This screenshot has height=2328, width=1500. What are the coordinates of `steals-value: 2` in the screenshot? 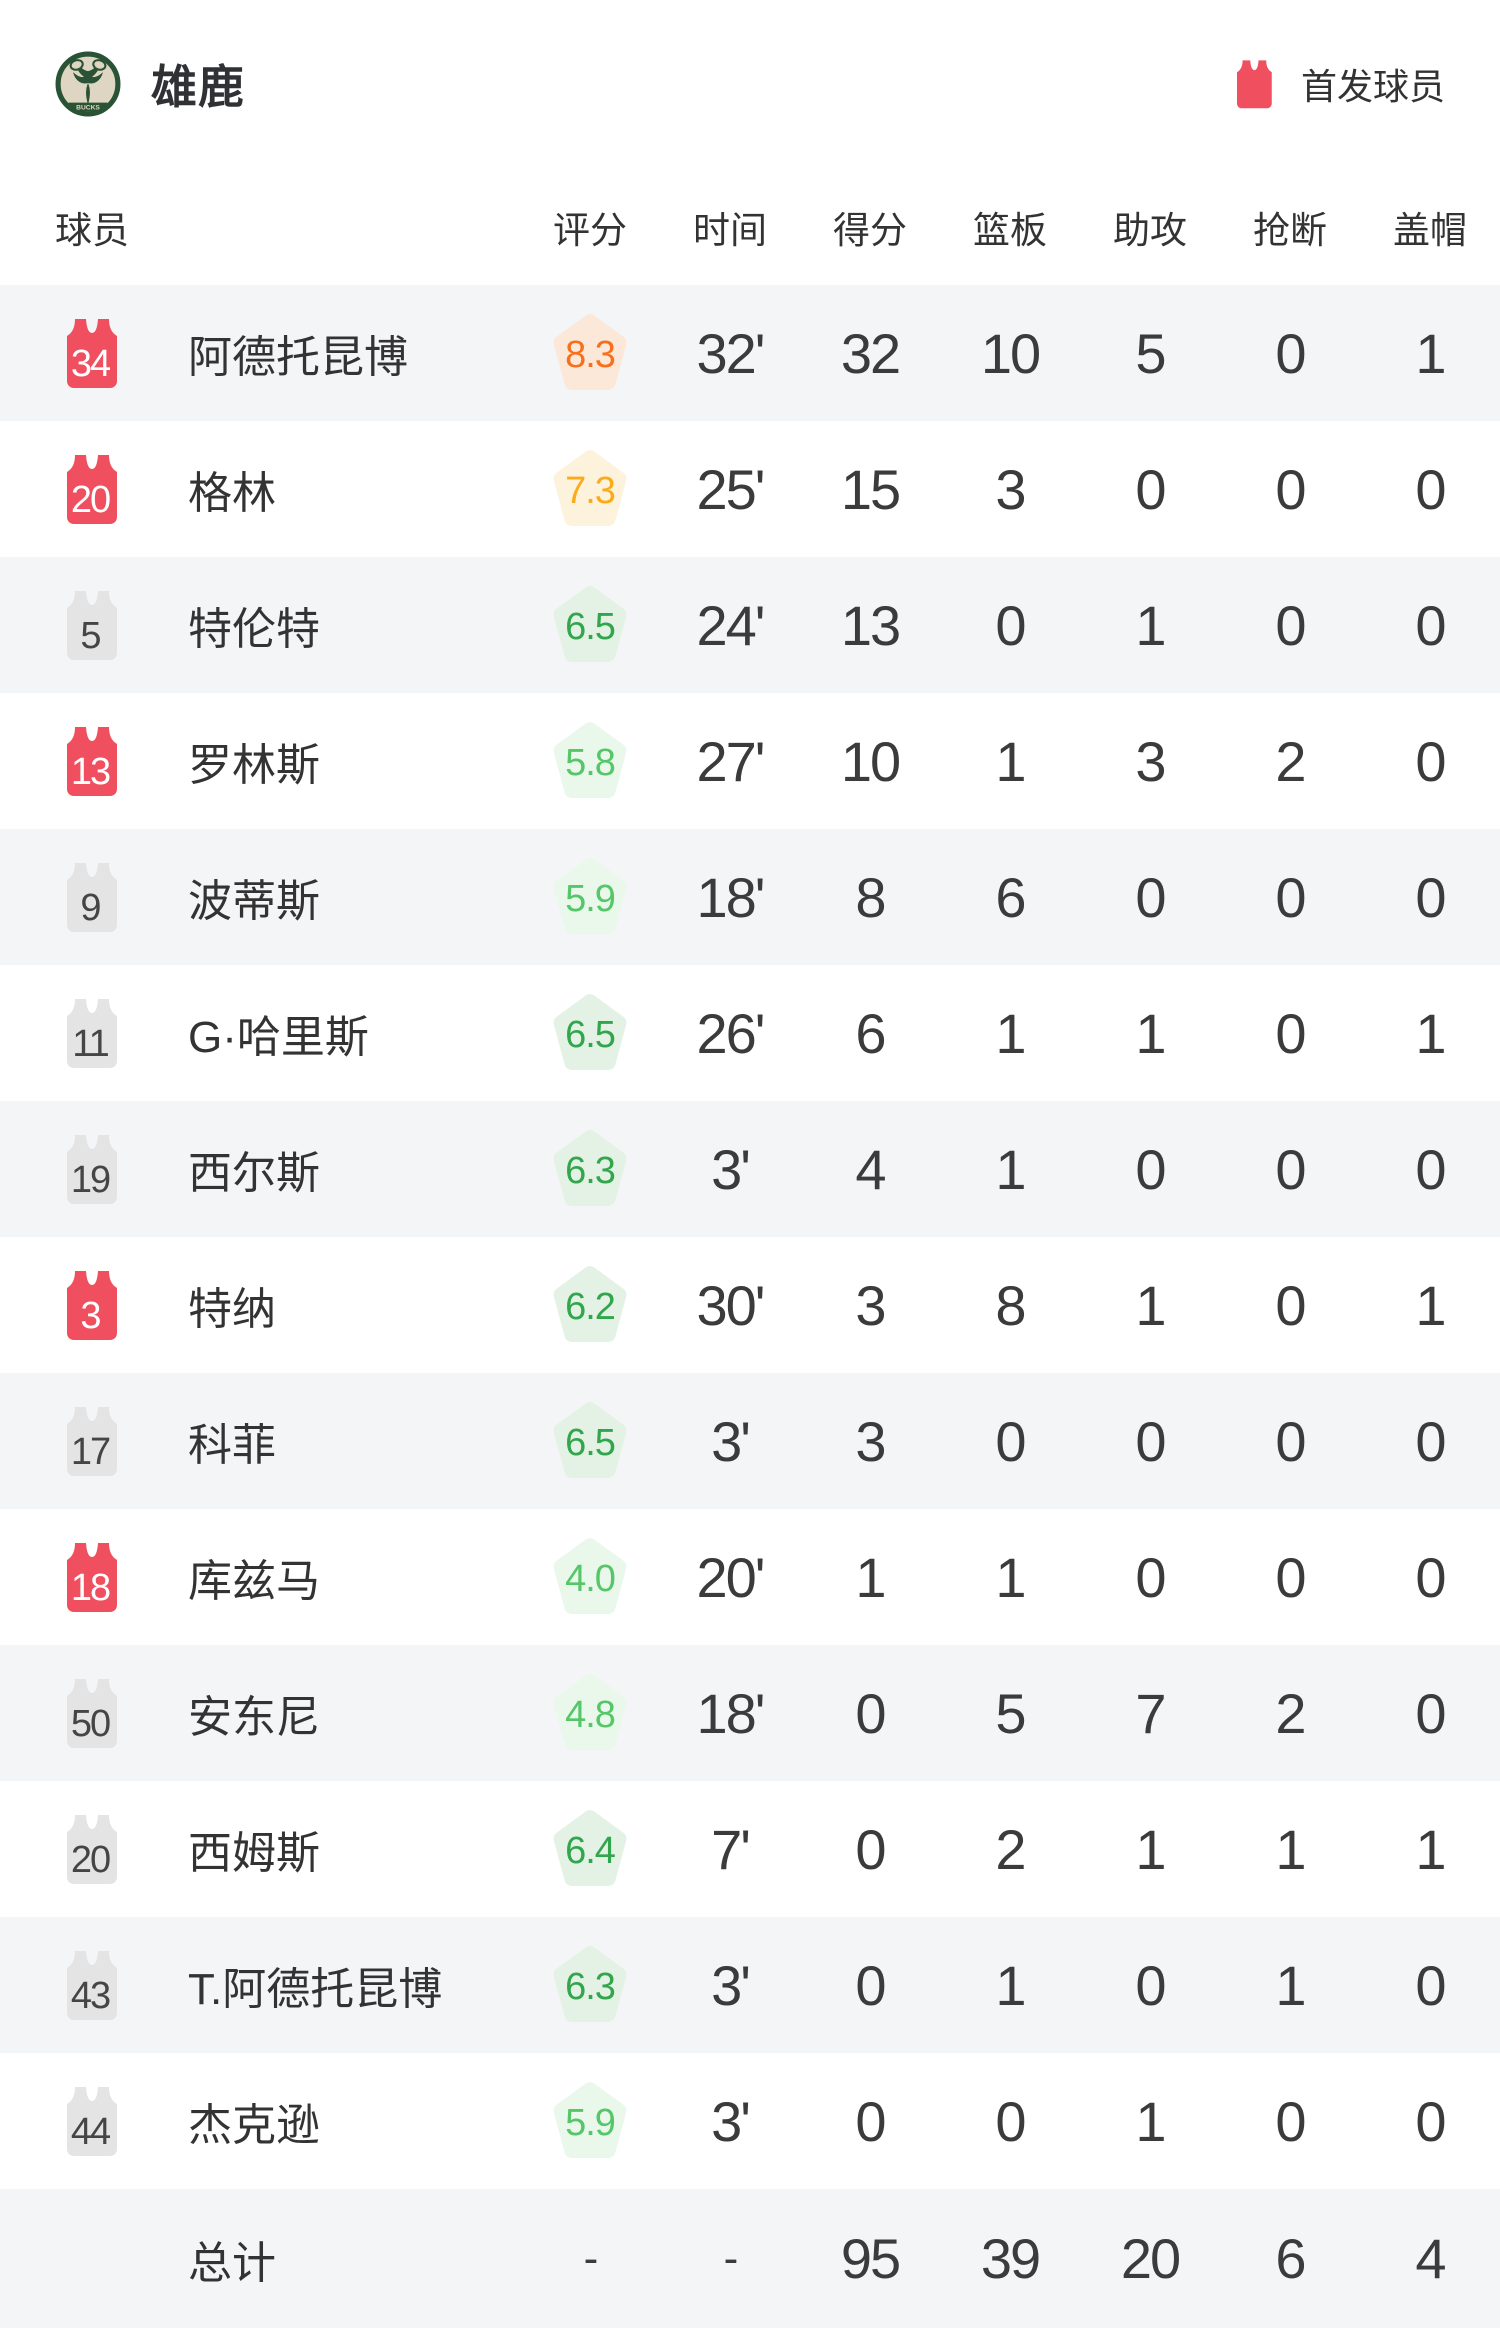 It's located at (1290, 761).